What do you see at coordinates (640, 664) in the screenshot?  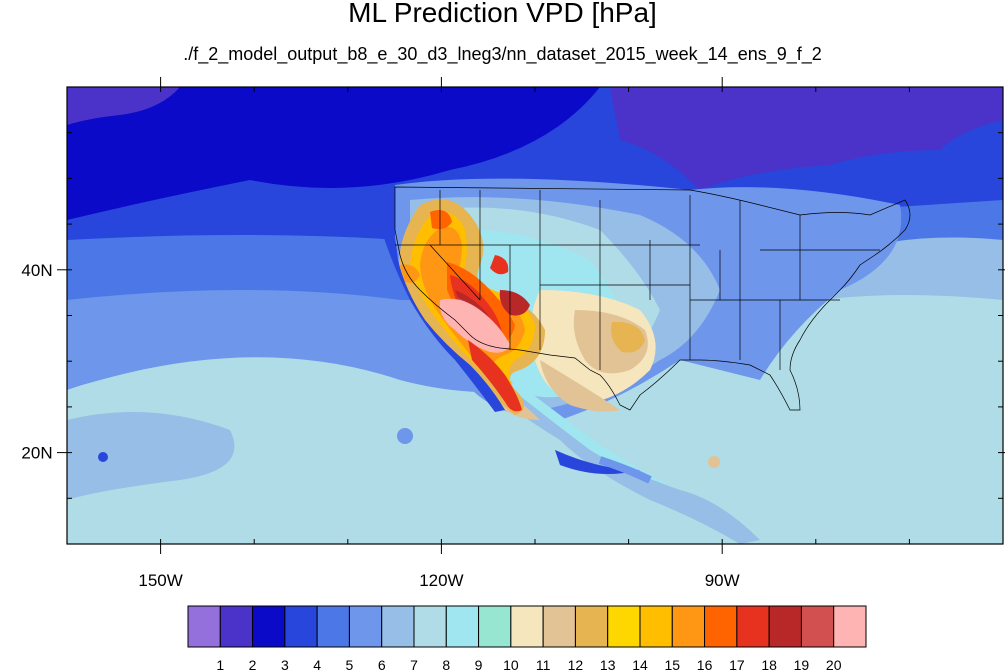 I see `colorbar-label: 14` at bounding box center [640, 664].